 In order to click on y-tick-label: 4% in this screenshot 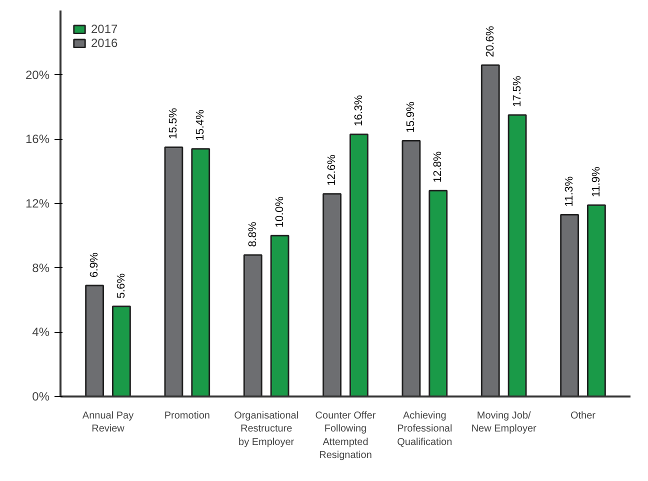, I will do `click(41, 332)`.